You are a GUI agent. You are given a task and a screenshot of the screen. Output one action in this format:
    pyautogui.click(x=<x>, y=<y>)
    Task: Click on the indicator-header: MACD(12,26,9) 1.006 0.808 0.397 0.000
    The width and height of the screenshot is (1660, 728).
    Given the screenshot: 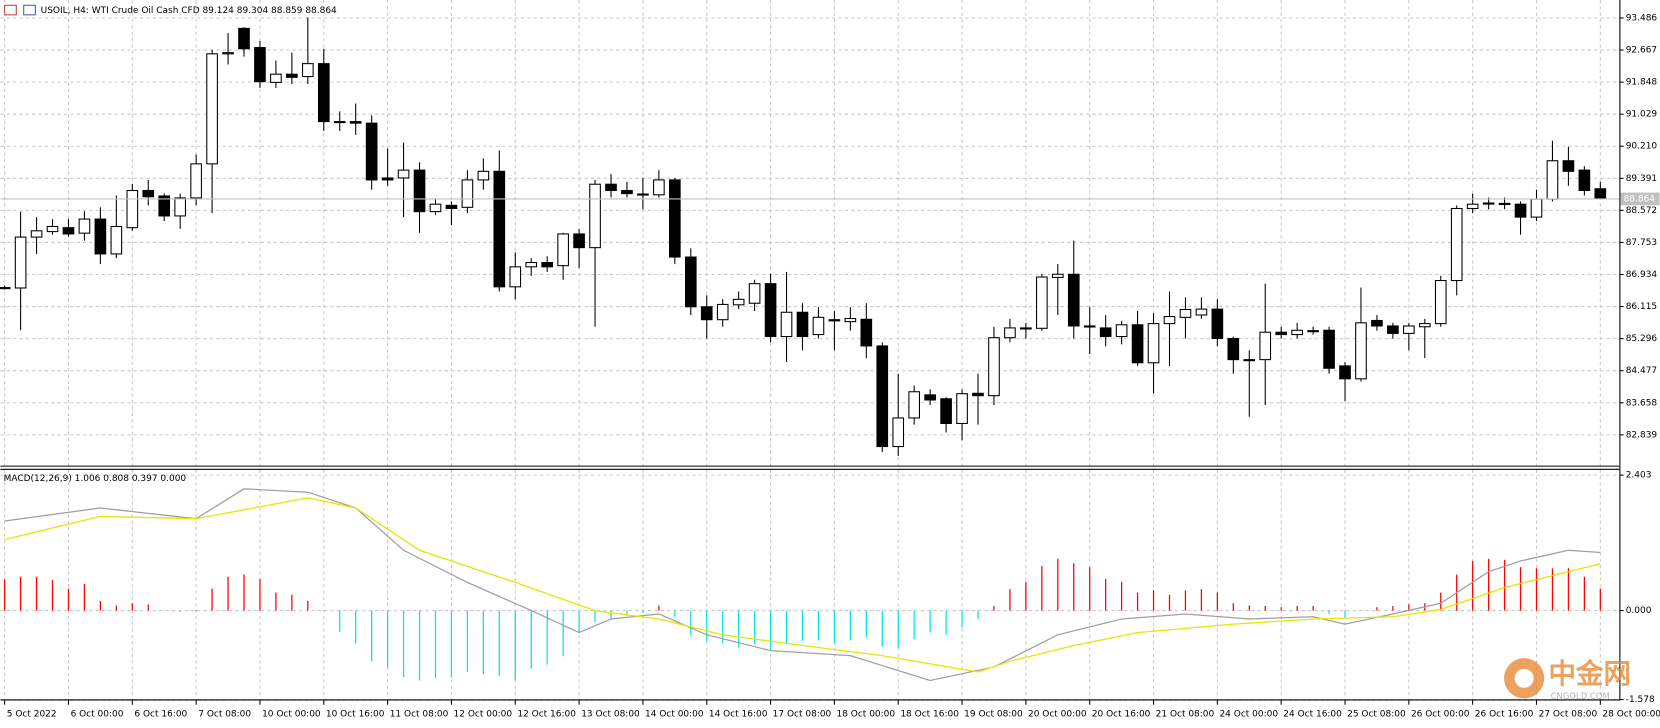 What is the action you would take?
    pyautogui.click(x=95, y=479)
    